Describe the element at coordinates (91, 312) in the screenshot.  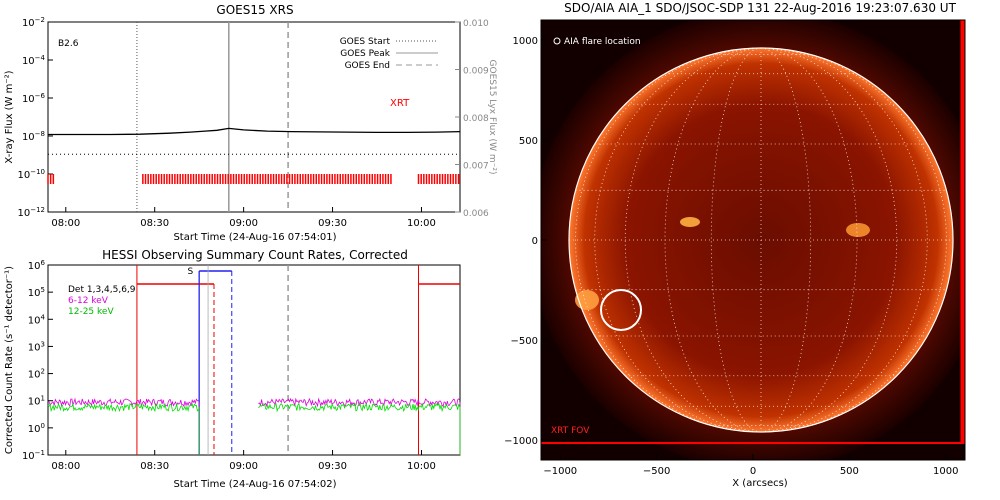
I see `legend-12-25kev: 12-25 keV` at that location.